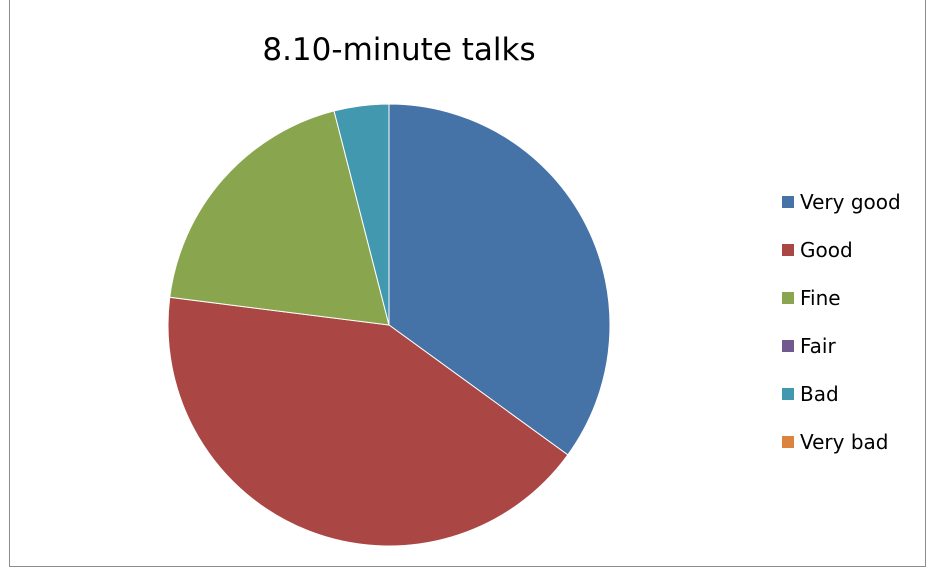 Image resolution: width=928 pixels, height=569 pixels. I want to click on legend-item: Bad, so click(810, 394).